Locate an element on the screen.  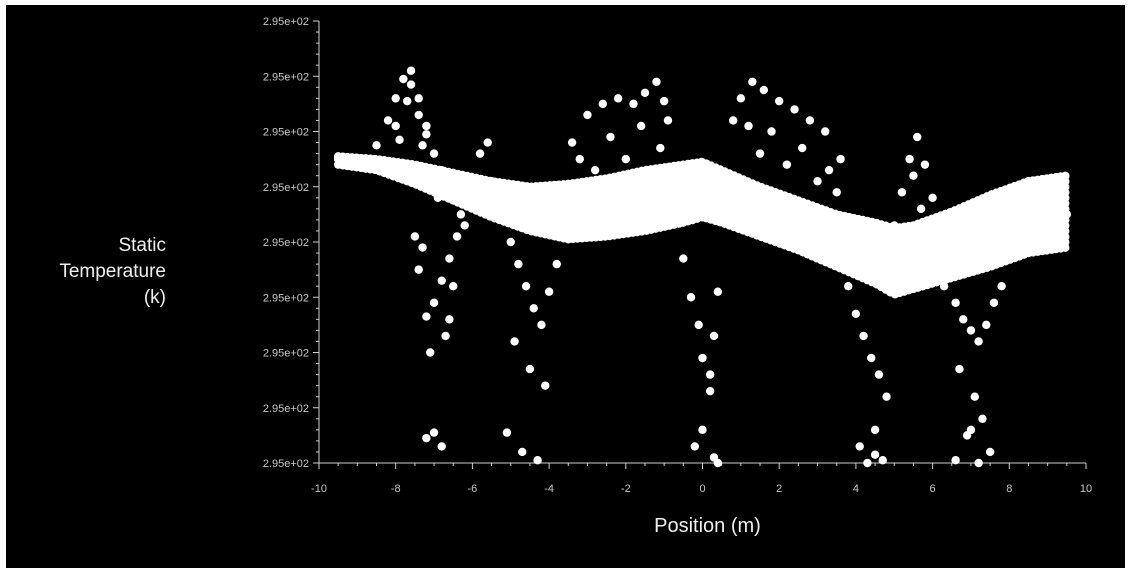
y-axis-title-line: Static is located at coordinates (142, 245).